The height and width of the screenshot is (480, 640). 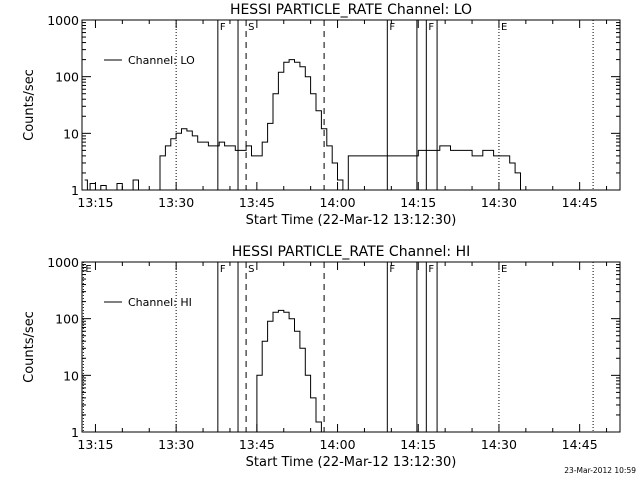 What do you see at coordinates (600, 470) in the screenshot?
I see `timestamp: 23-Mar-2012 10:59` at bounding box center [600, 470].